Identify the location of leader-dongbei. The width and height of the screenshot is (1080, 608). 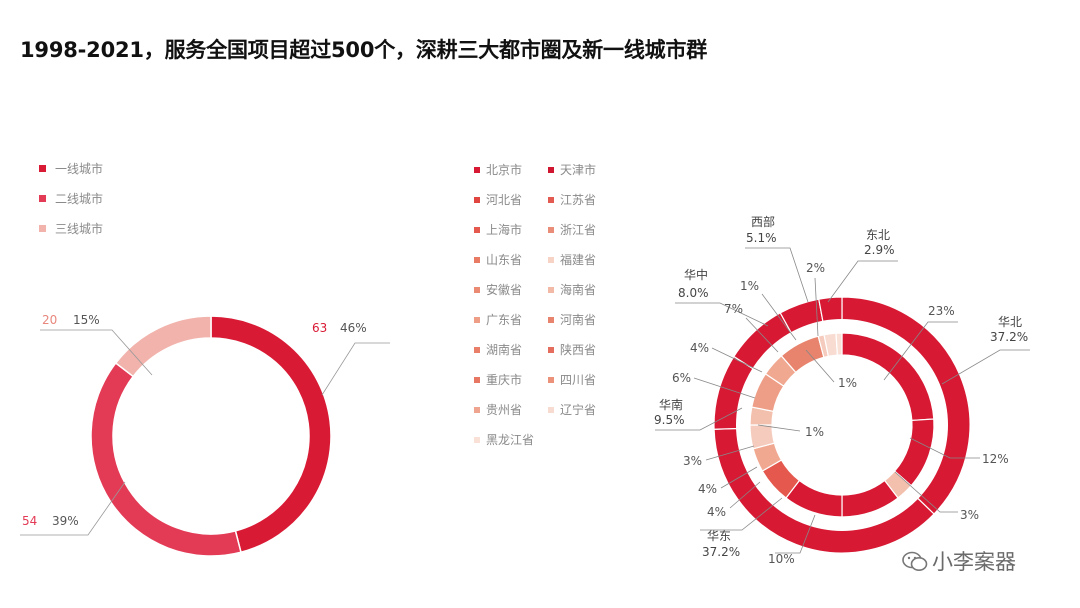
(862, 281).